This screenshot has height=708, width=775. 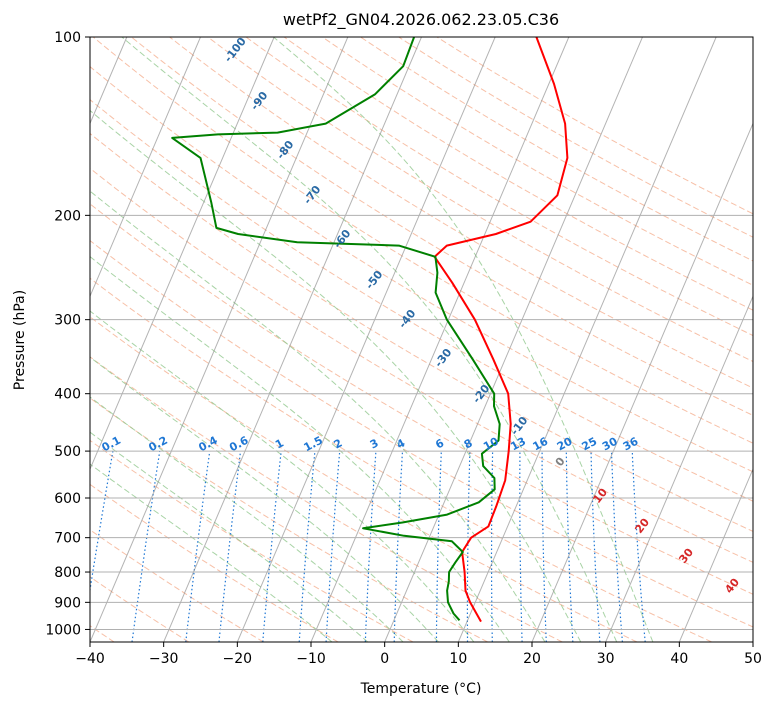 I want to click on mixing-ratio-label: 16, so click(x=541, y=444).